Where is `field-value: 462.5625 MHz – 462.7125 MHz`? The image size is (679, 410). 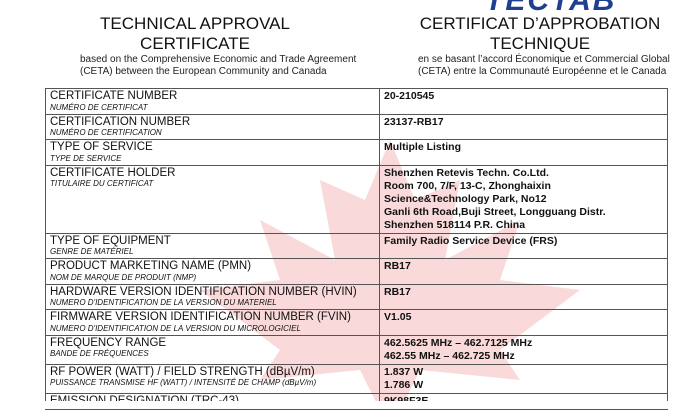
field-value: 462.5625 MHz – 462.7125 MHz is located at coordinates (458, 342).